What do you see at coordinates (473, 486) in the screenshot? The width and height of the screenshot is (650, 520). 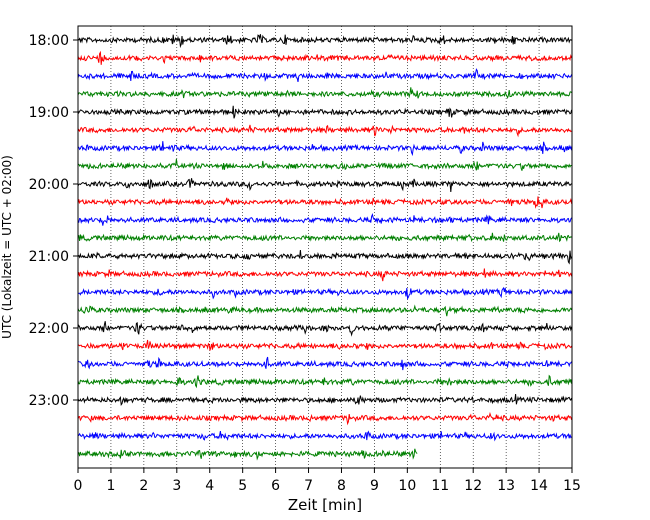 I see `x-tick-label: 12` at bounding box center [473, 486].